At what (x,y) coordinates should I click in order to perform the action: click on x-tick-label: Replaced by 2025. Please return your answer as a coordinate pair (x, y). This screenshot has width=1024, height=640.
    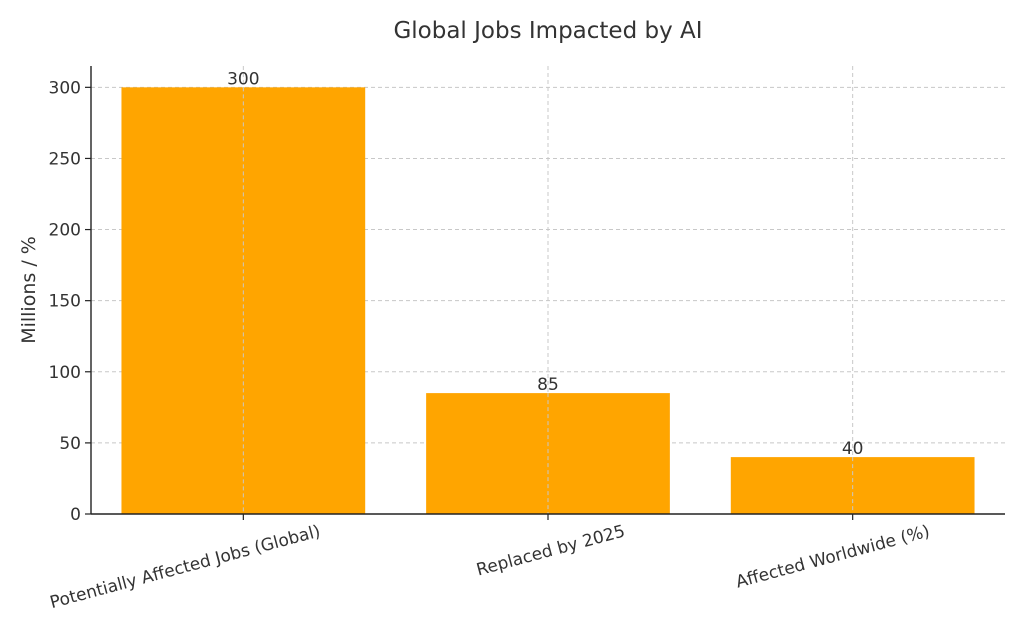
    Looking at the image, I should click on (550, 551).